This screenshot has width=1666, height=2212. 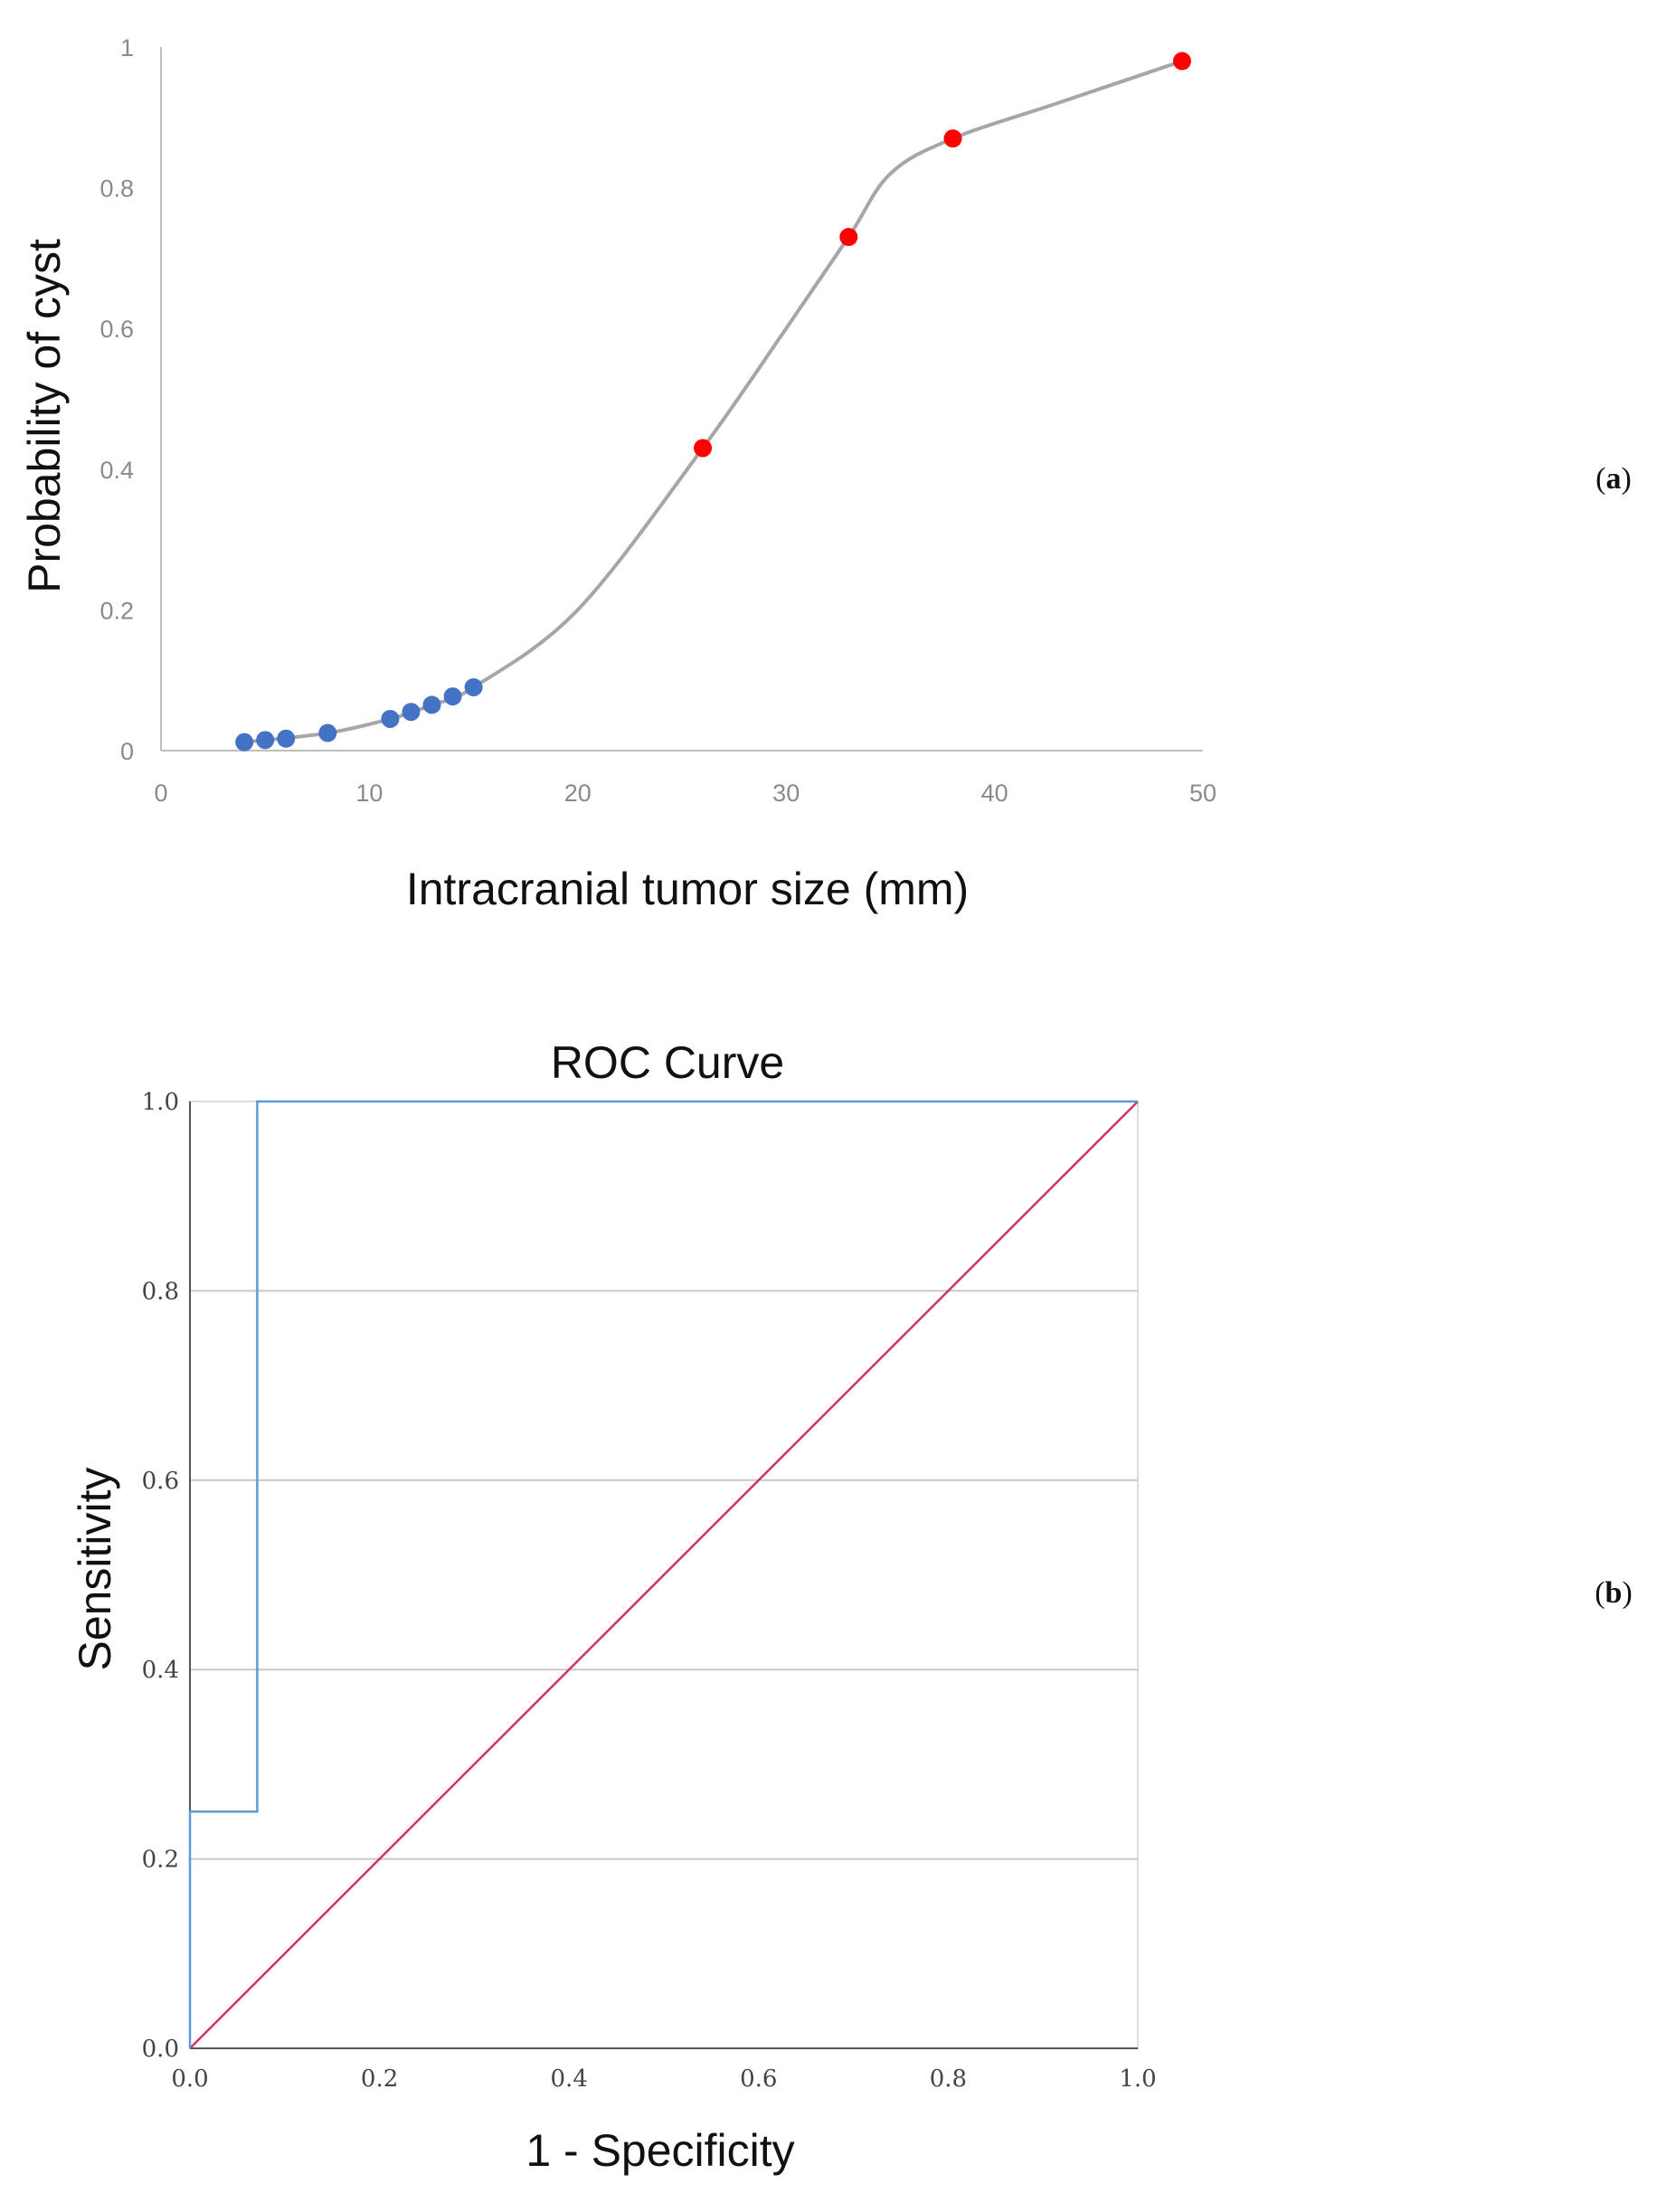 What do you see at coordinates (189, 2079) in the screenshot?
I see `panel-b-x-tick-label: 0.0` at bounding box center [189, 2079].